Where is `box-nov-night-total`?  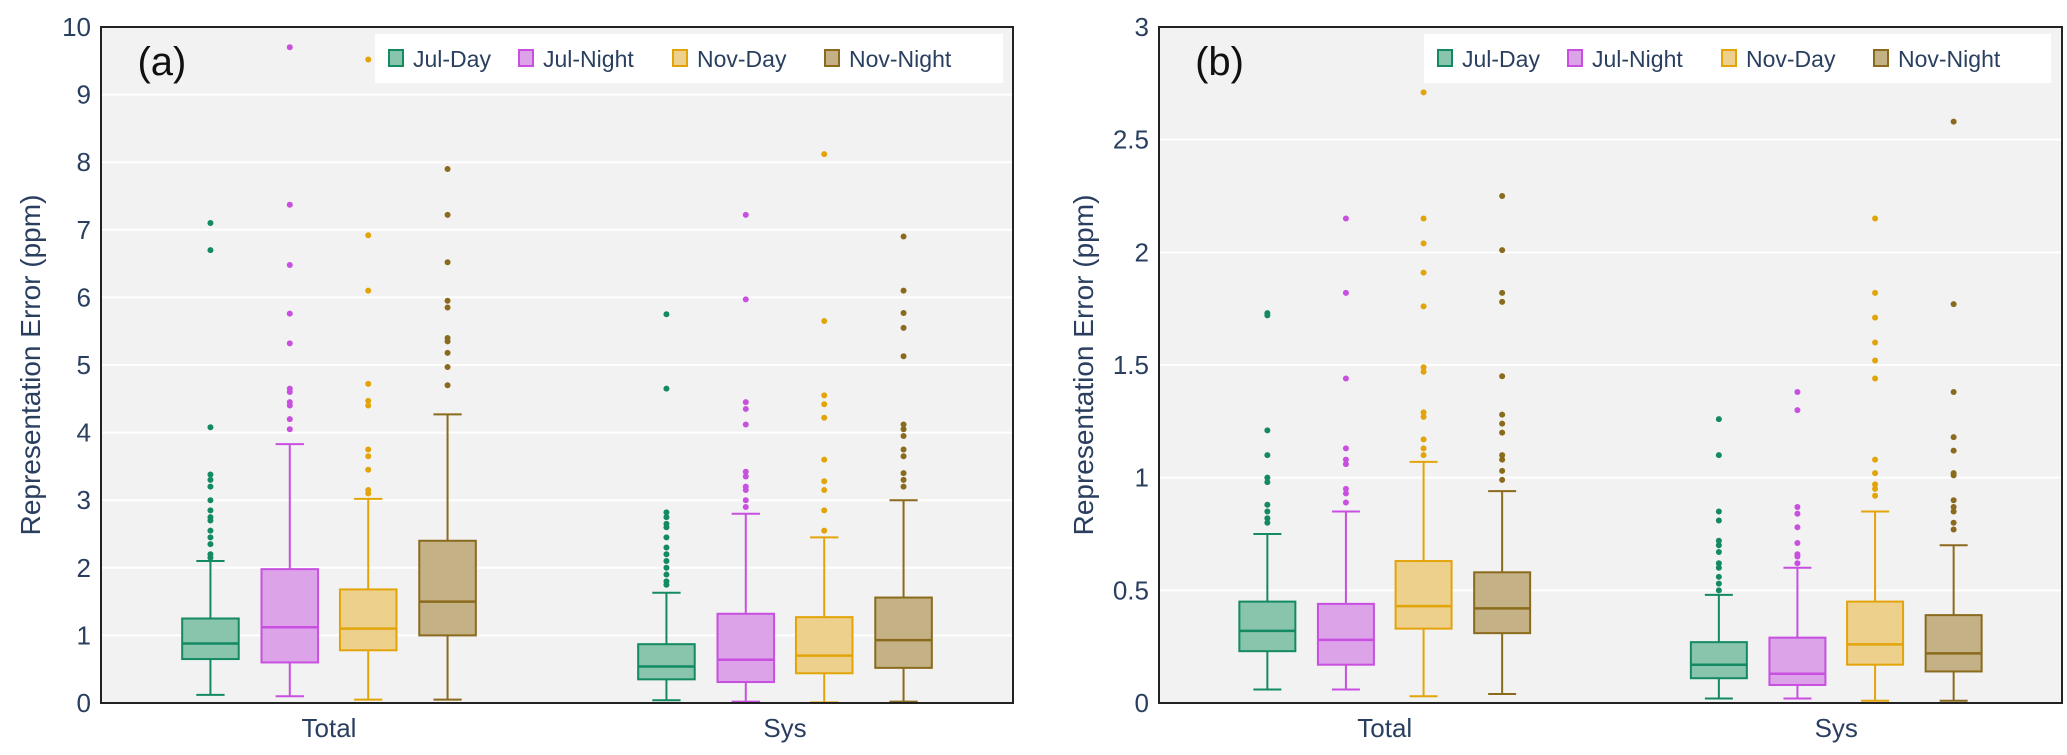 box-nov-night-total is located at coordinates (1502, 444).